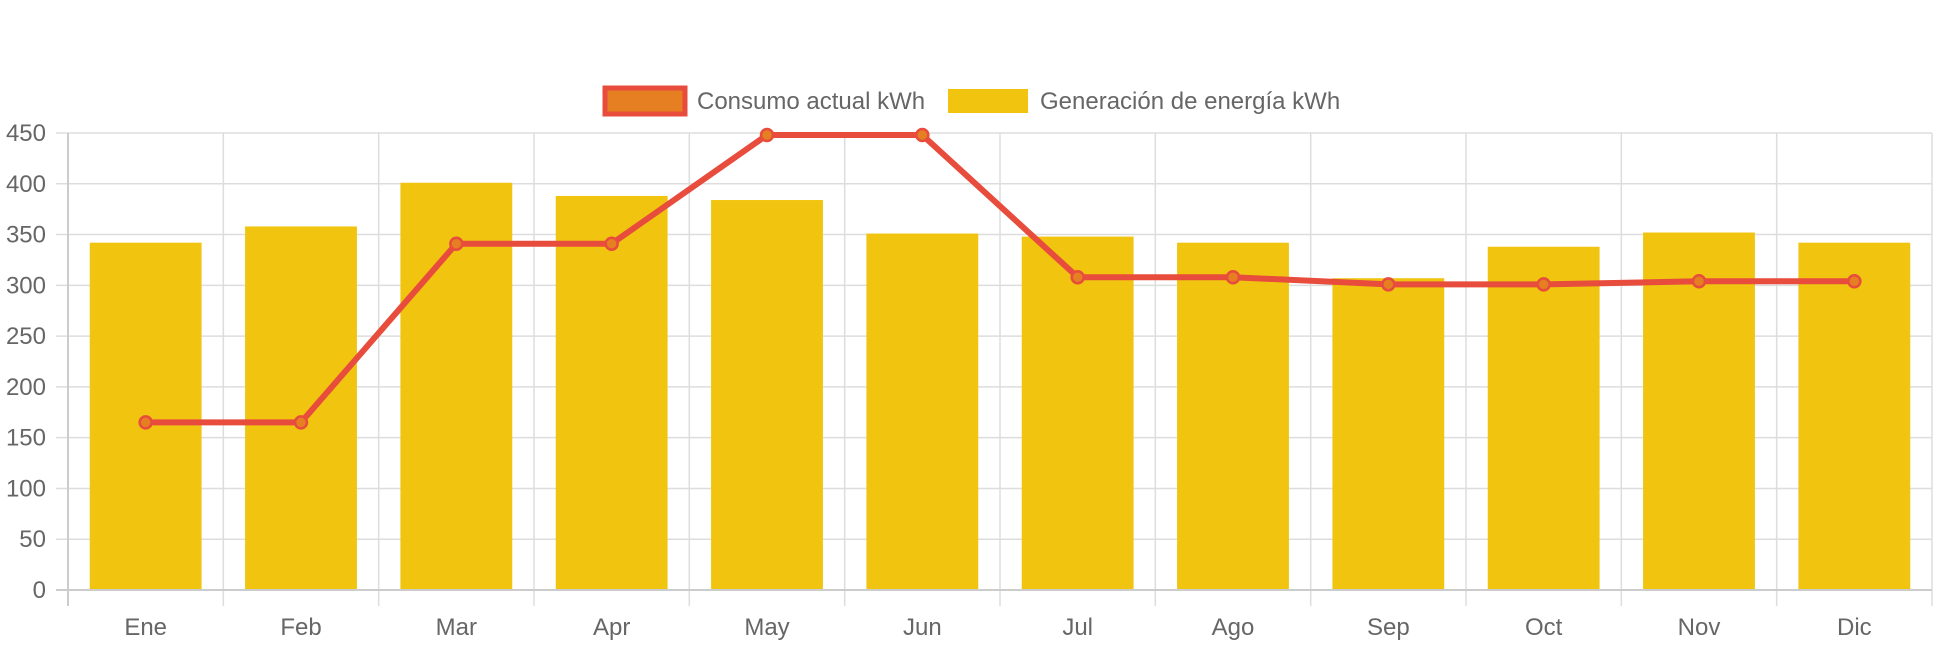 The width and height of the screenshot is (1942, 646). Describe the element at coordinates (811, 101) in the screenshot. I see `legend-label-consumo: Consumo actual kWh` at that location.